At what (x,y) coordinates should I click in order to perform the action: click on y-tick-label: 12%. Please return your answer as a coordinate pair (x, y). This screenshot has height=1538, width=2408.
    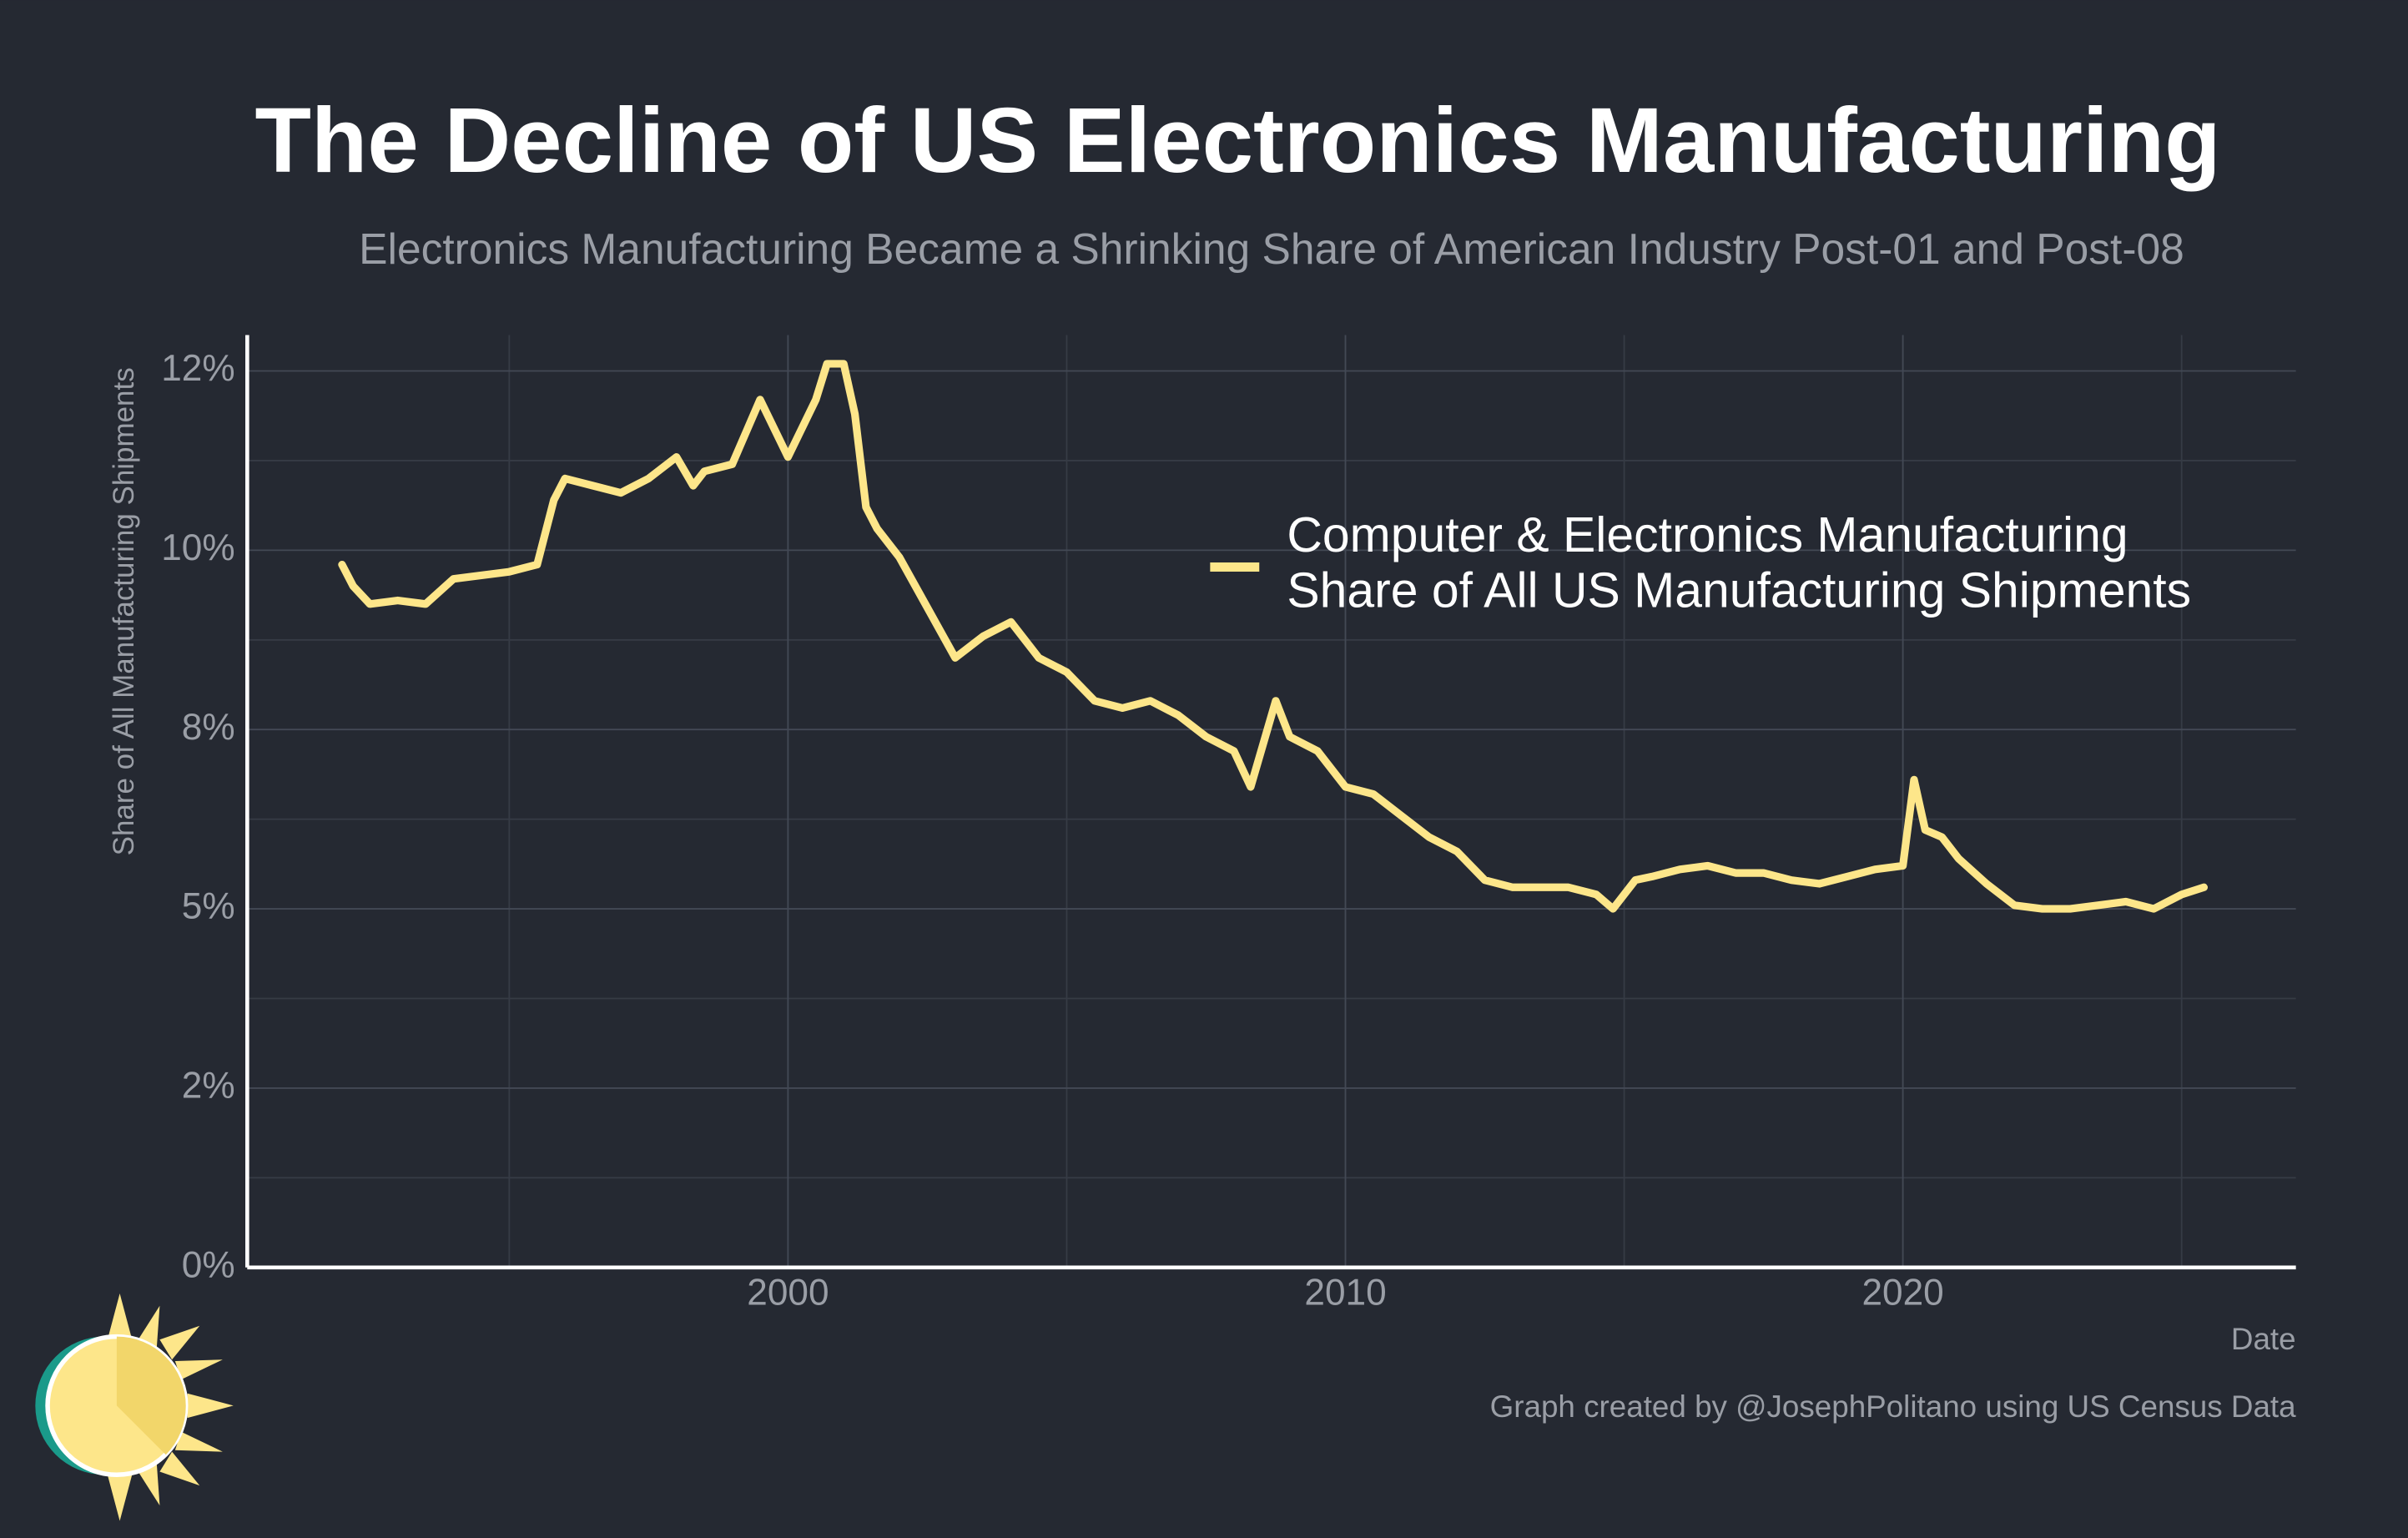
    Looking at the image, I should click on (197, 368).